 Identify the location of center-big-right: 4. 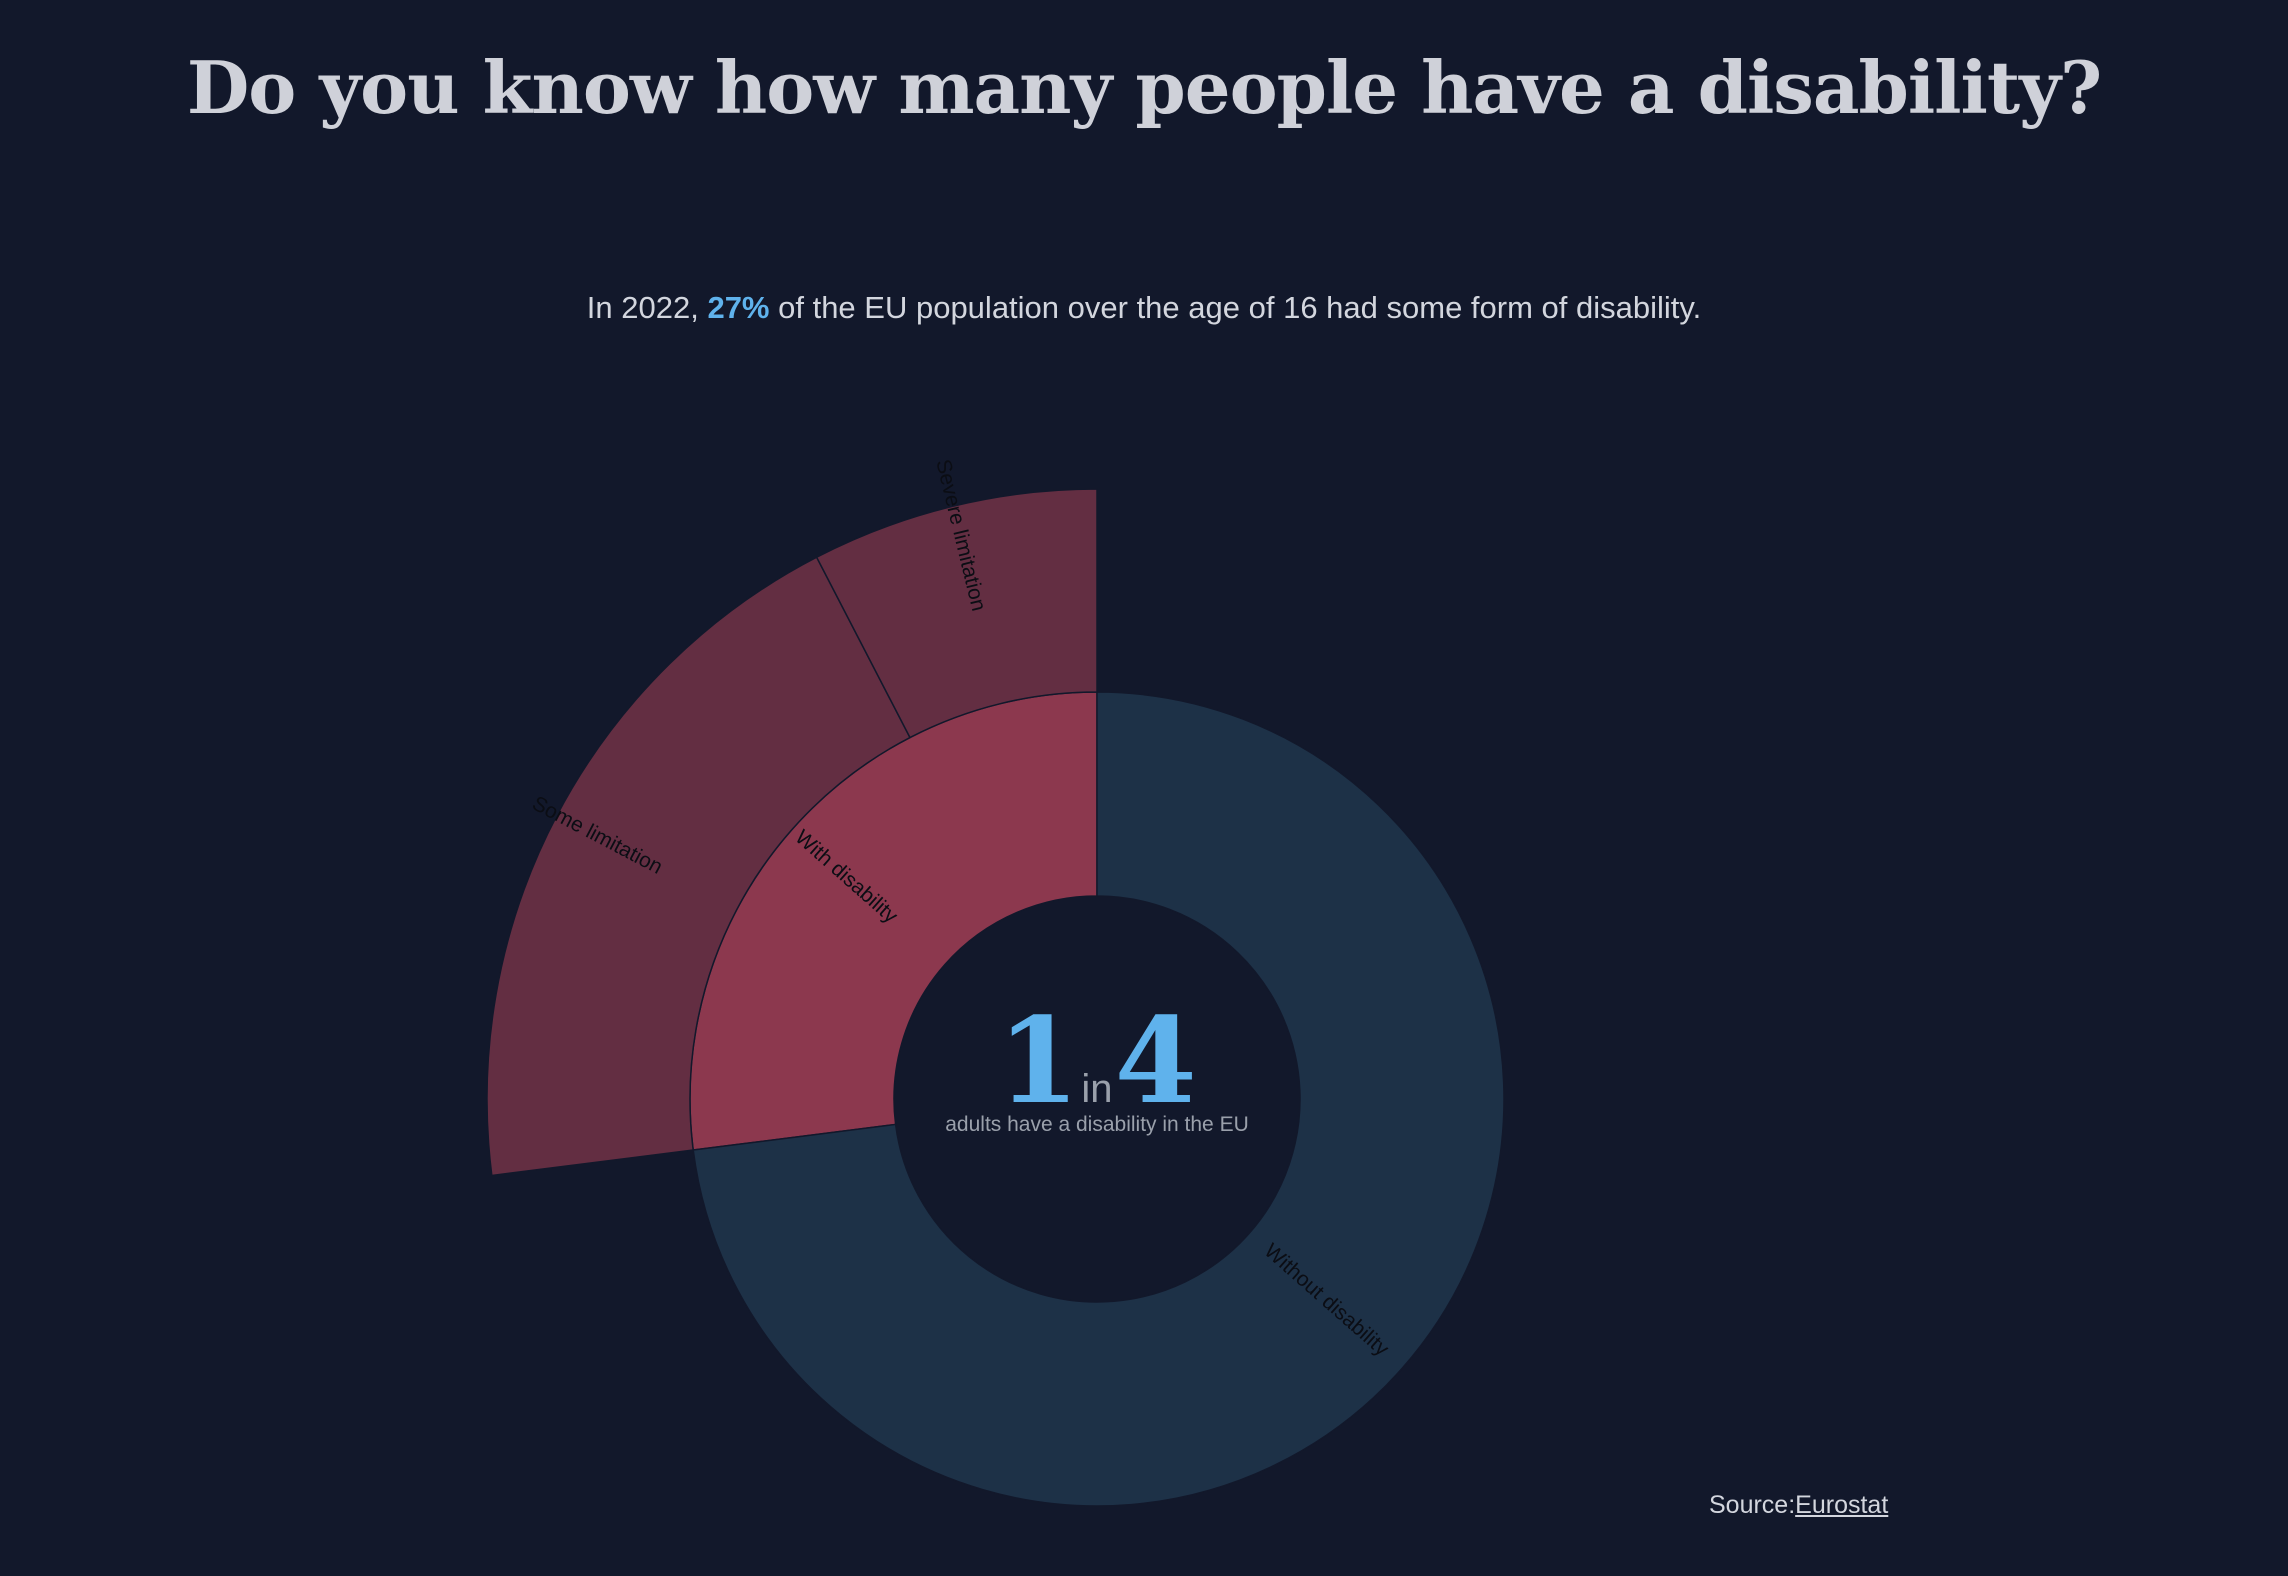
(1156, 1060).